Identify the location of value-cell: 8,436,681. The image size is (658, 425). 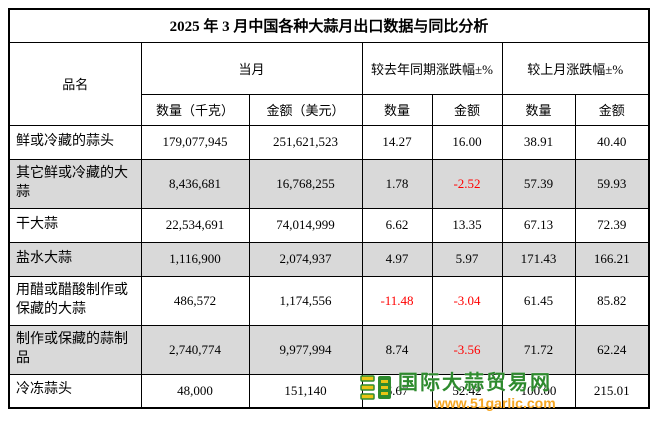
(195, 183).